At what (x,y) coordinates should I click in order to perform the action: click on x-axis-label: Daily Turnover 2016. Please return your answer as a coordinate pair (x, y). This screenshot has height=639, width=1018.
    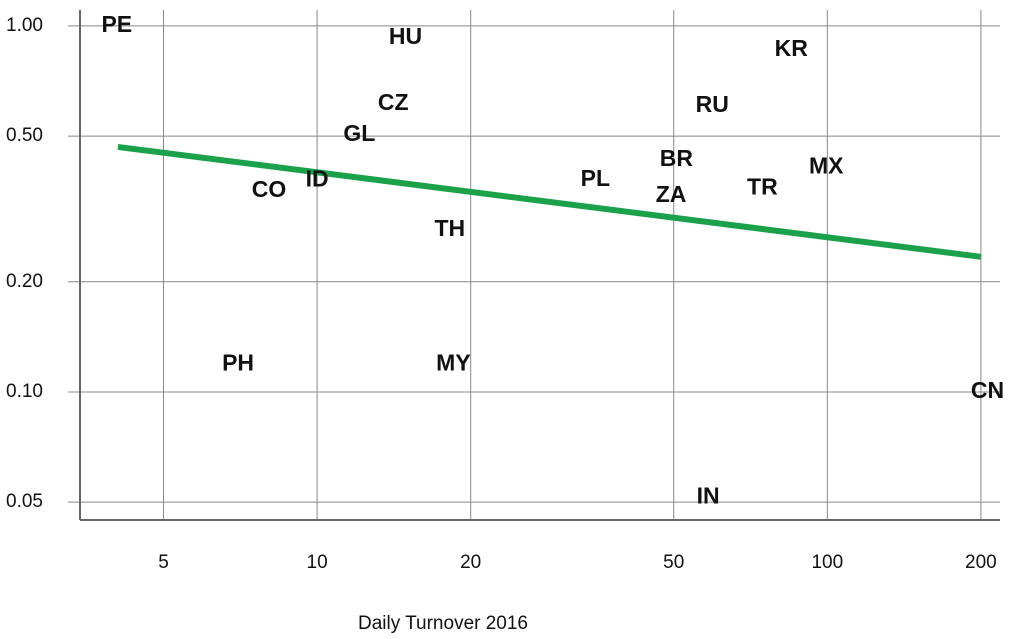
    Looking at the image, I should click on (443, 623).